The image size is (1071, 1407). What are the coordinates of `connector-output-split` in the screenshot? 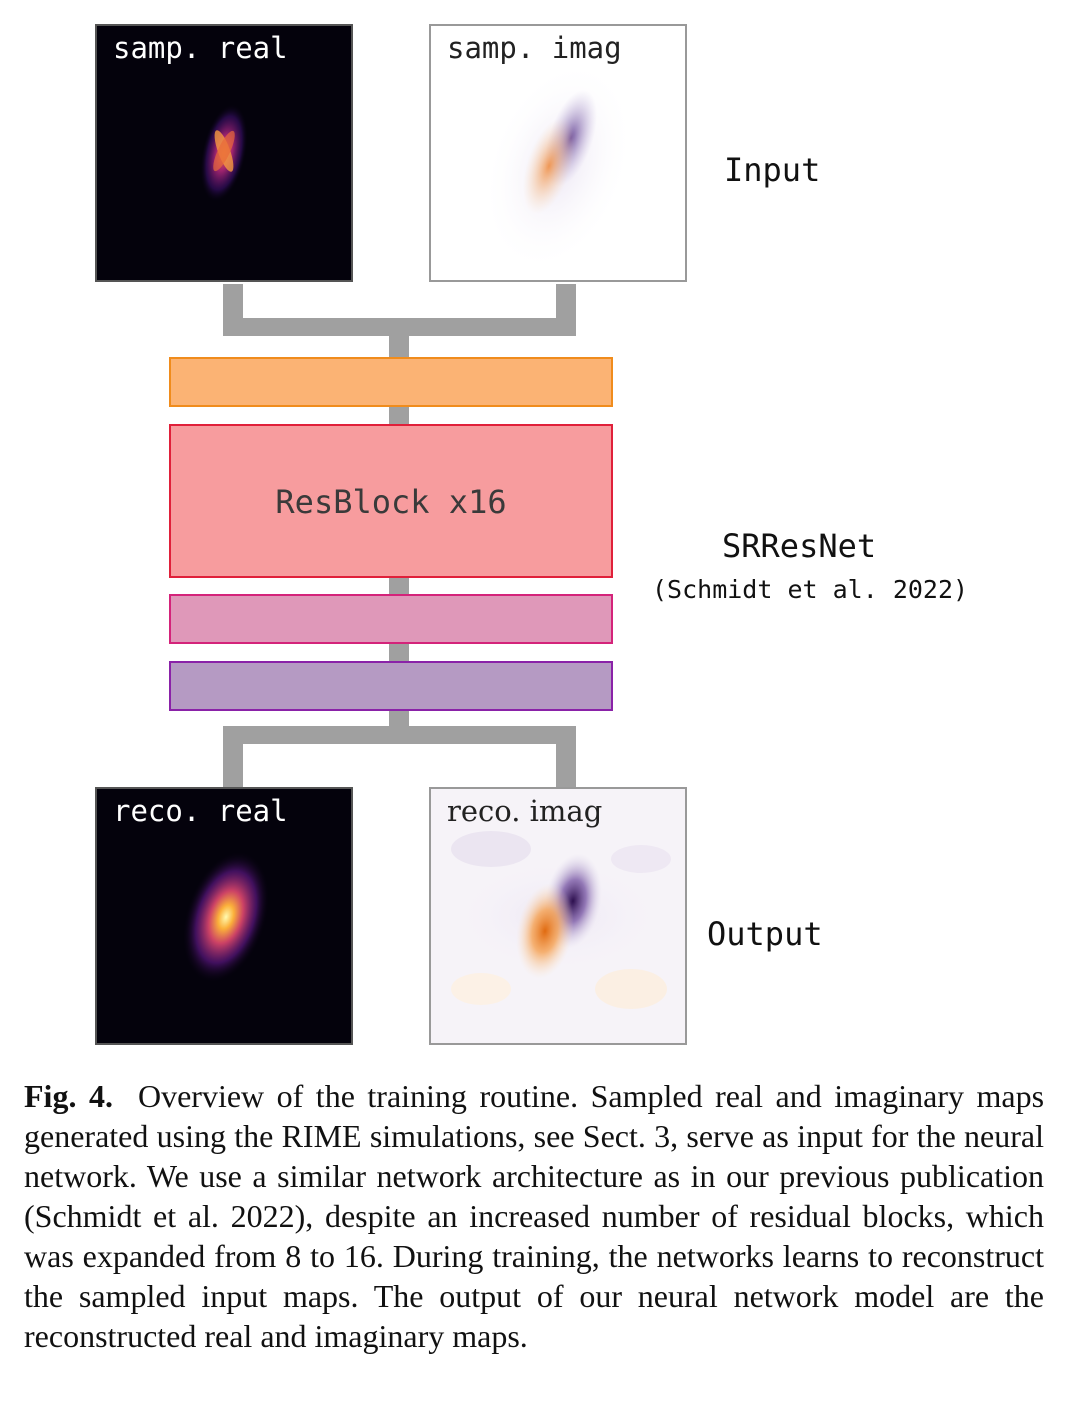 It's located at (399, 735).